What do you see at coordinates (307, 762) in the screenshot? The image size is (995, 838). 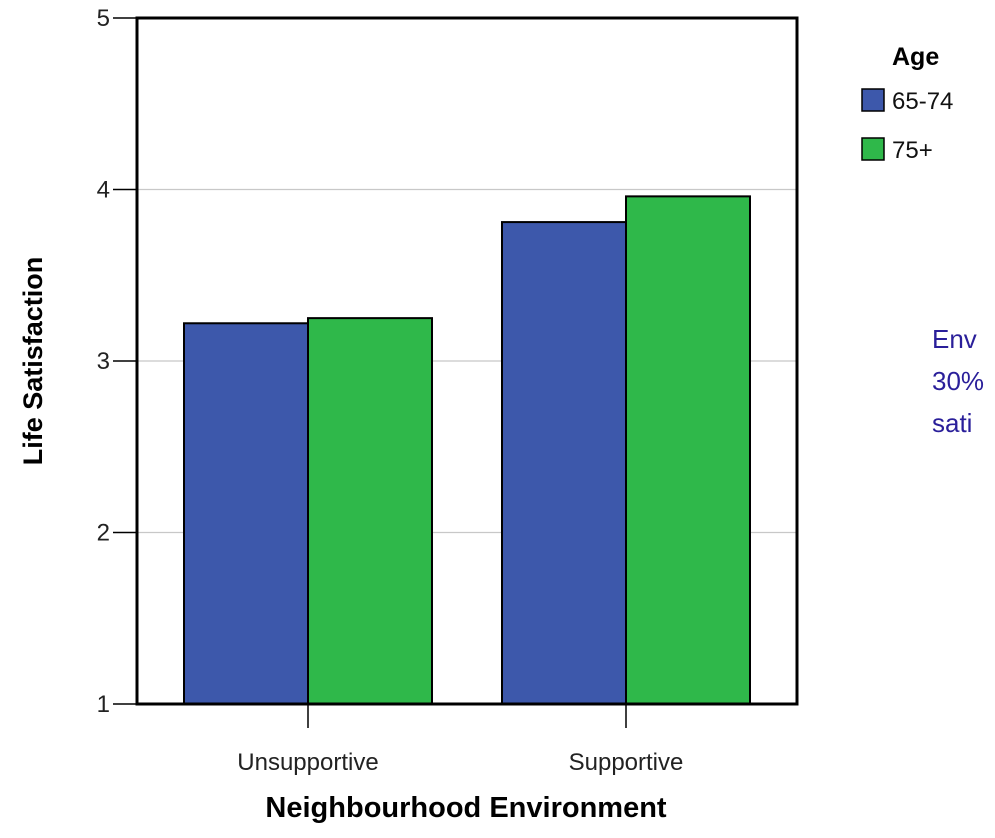 I see `x-tick-label: Unsupportive` at bounding box center [307, 762].